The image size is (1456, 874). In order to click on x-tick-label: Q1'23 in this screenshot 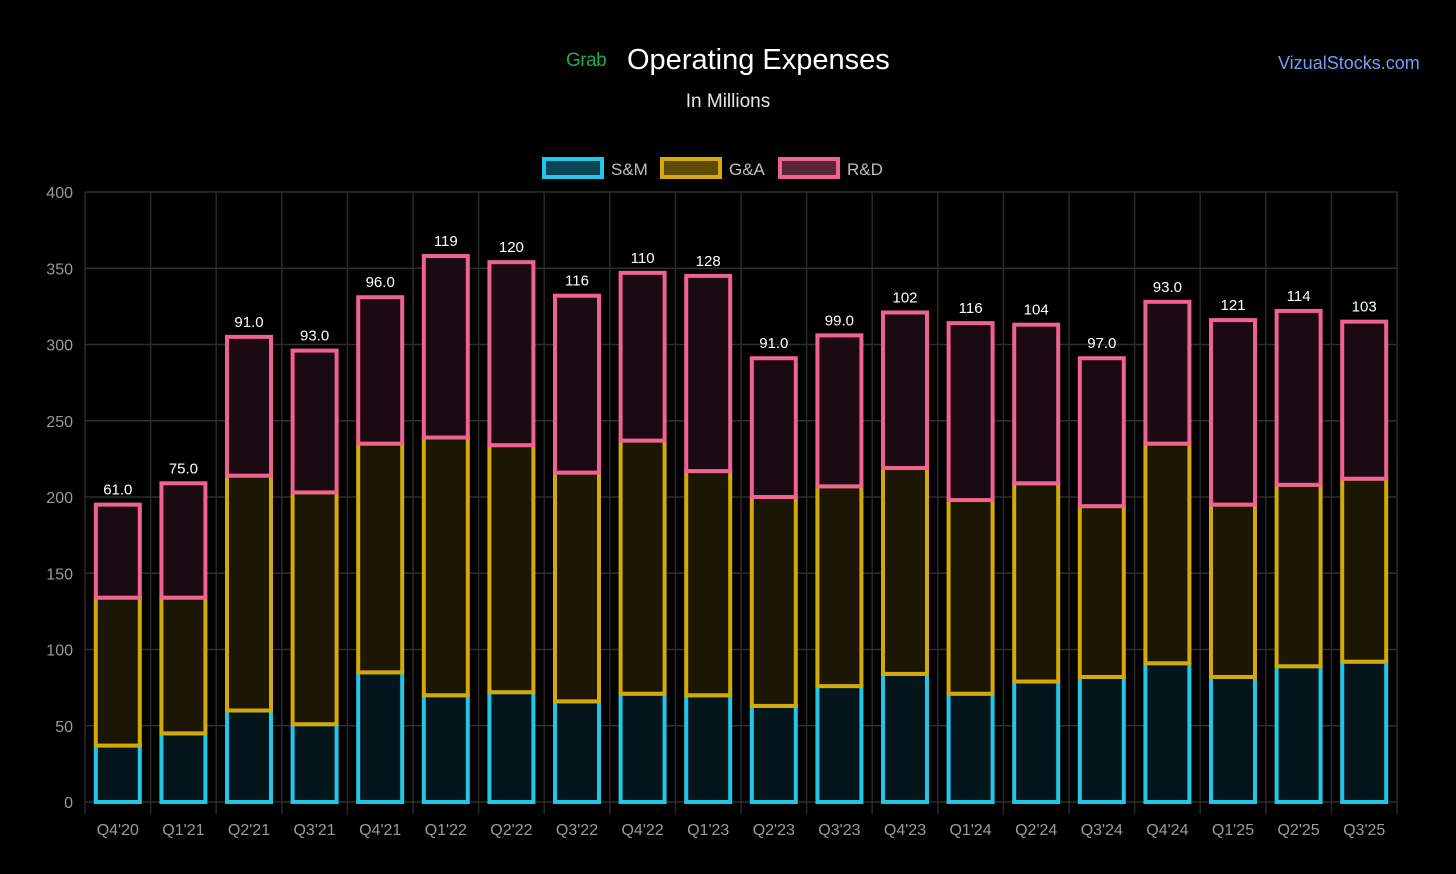, I will do `click(708, 830)`.